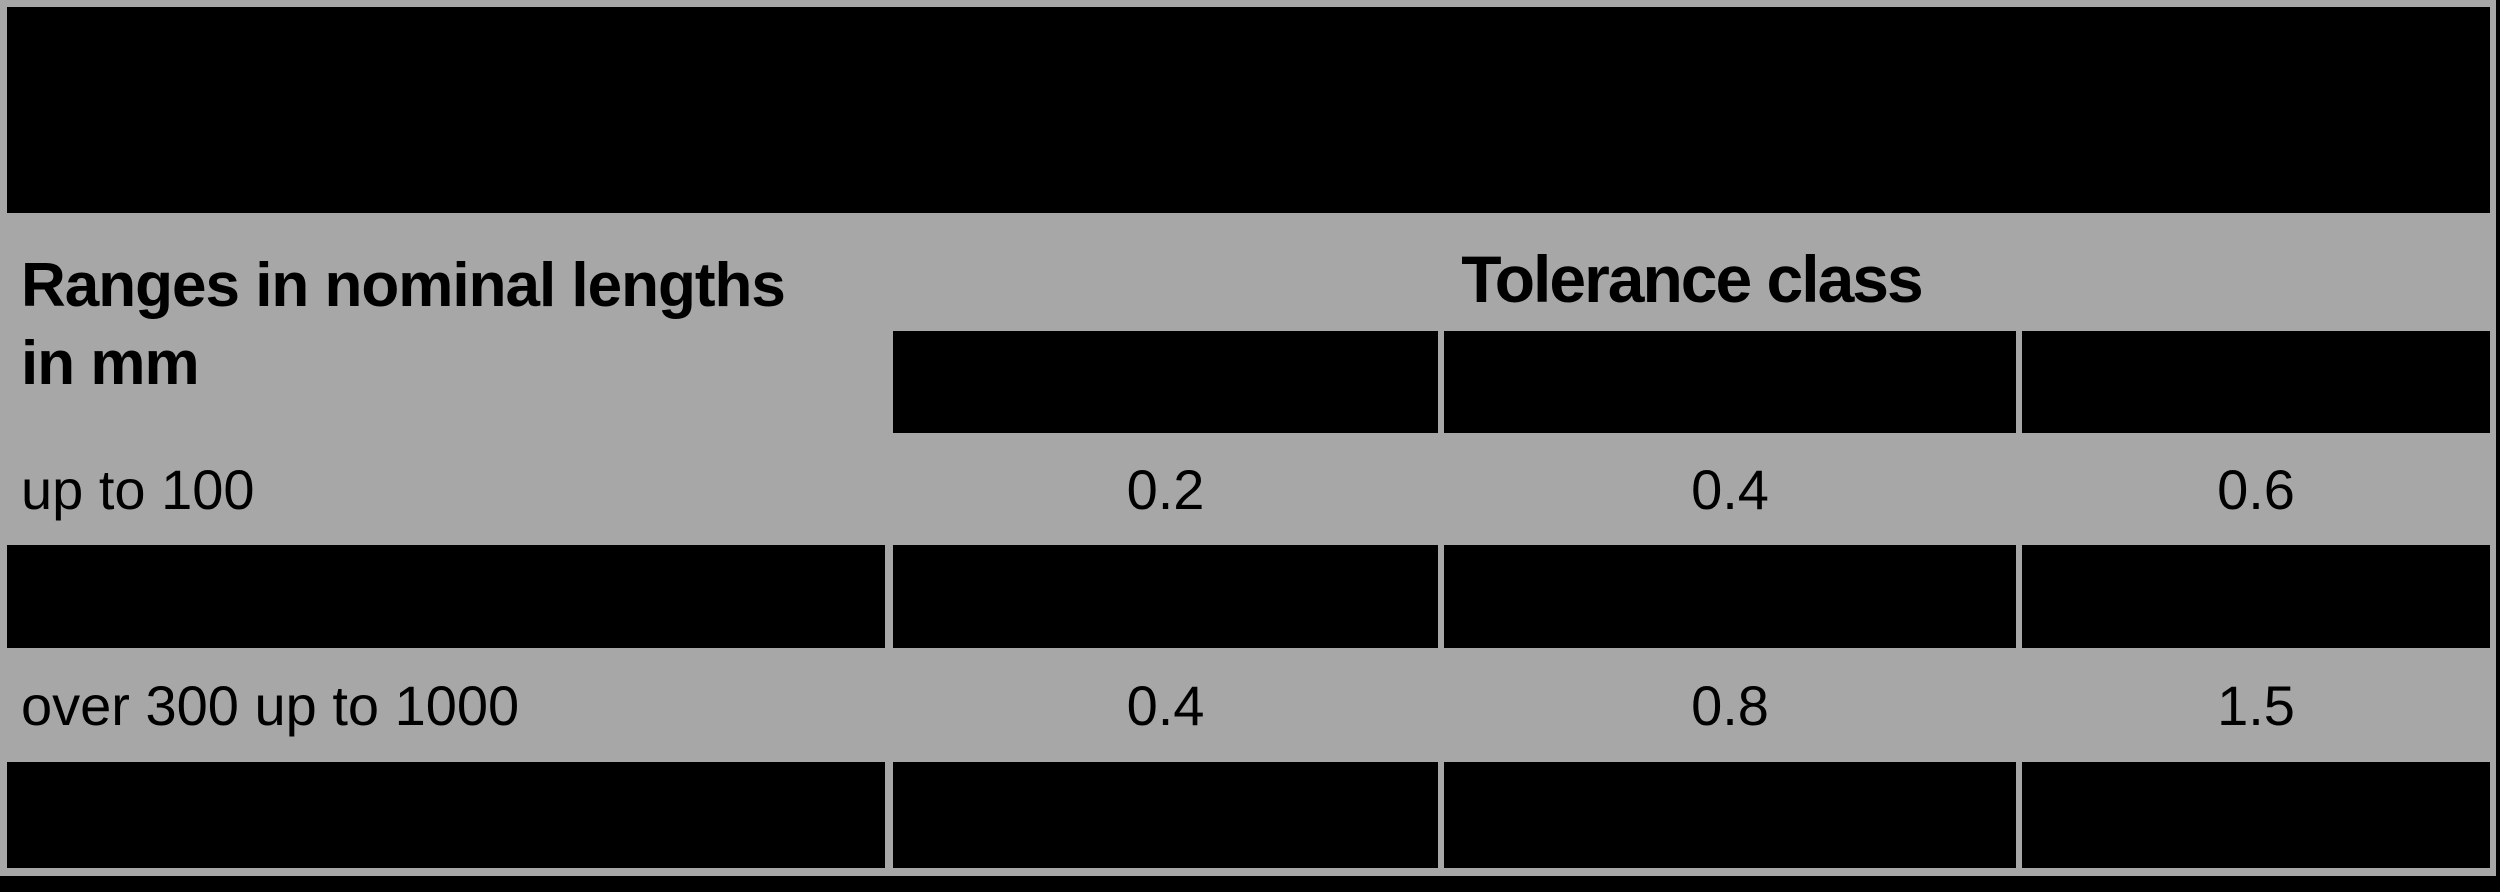 Image resolution: width=2500 pixels, height=892 pixels. What do you see at coordinates (1250, 884) in the screenshot?
I see `bottom-border-bar` at bounding box center [1250, 884].